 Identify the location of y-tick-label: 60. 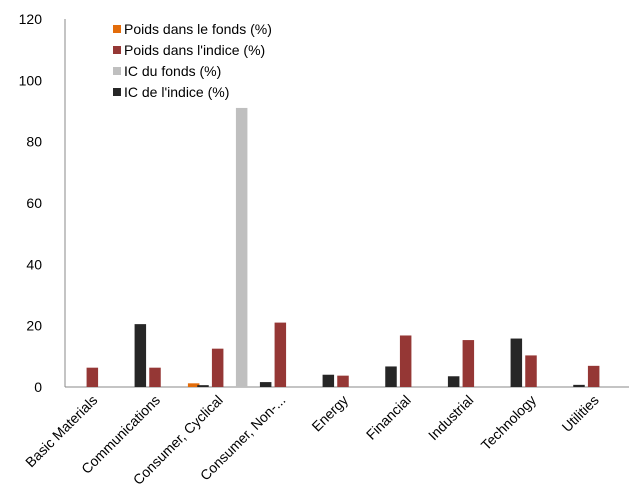
(34, 203).